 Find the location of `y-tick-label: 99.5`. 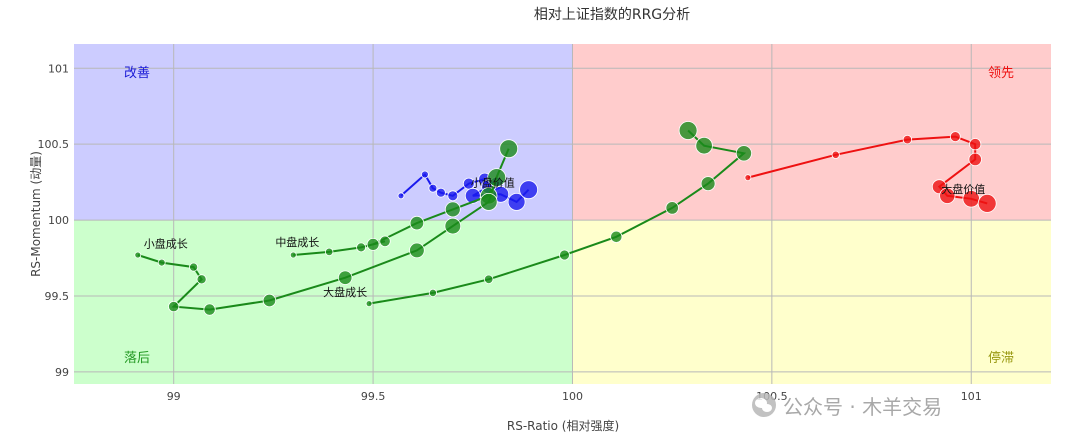

y-tick-label: 99.5 is located at coordinates (57, 296).